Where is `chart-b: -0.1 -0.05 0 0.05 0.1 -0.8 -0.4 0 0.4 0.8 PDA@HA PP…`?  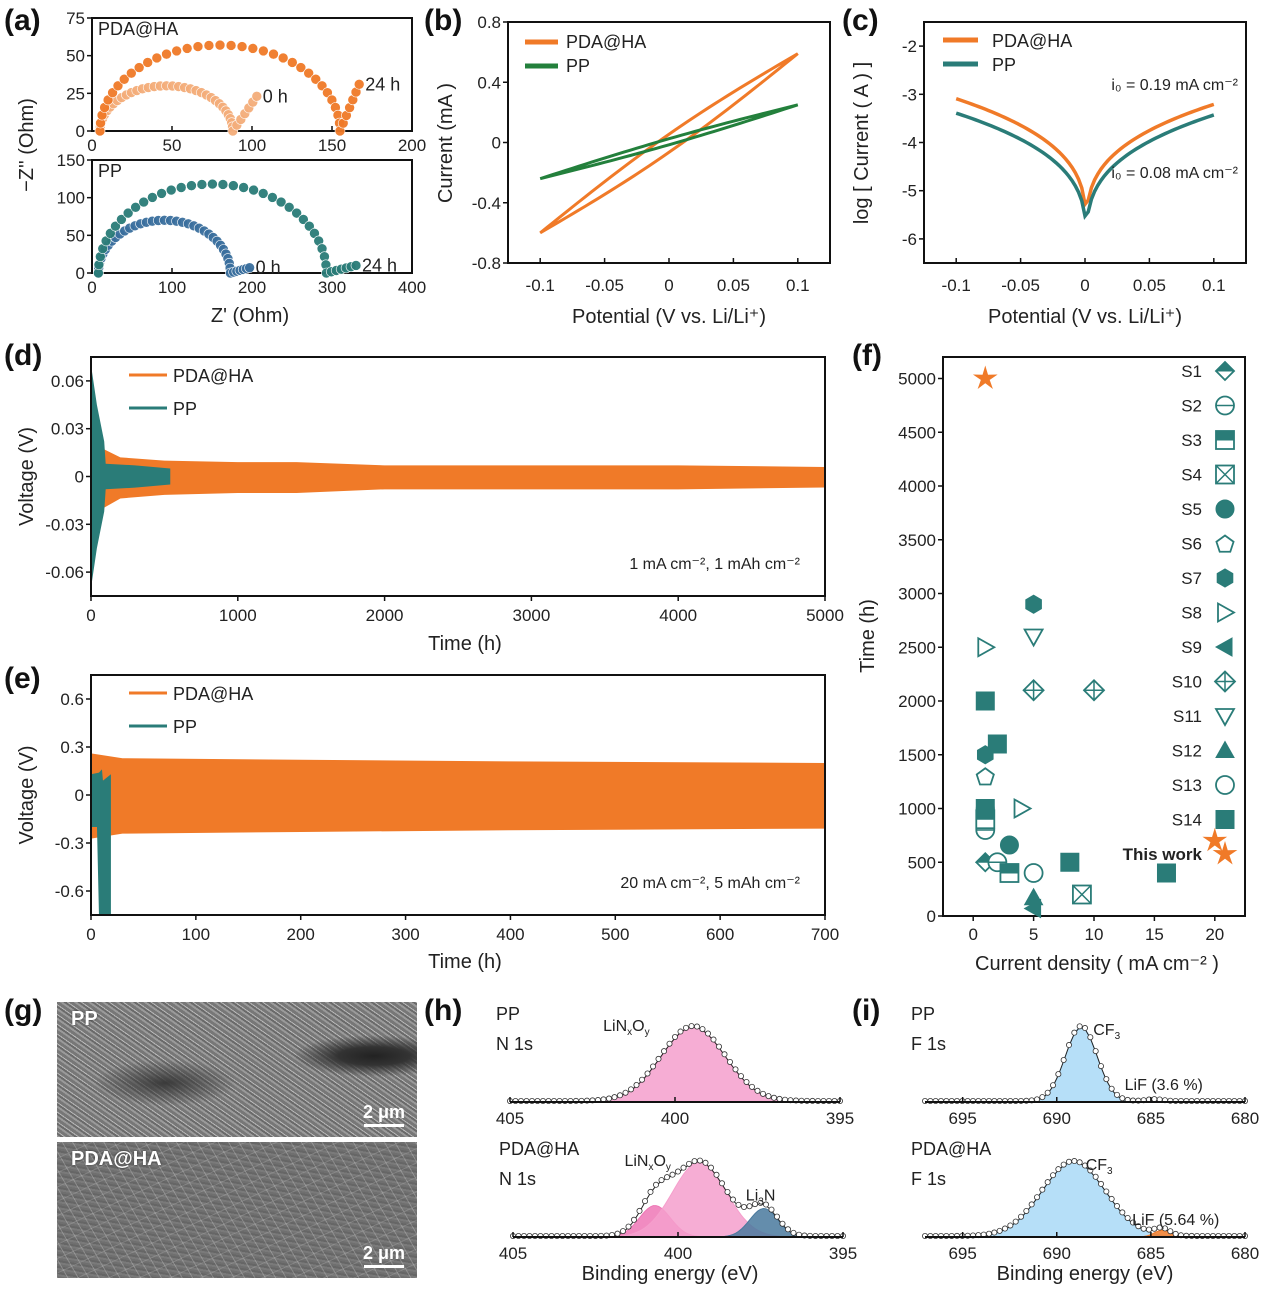 chart-b: -0.1 -0.05 0 0.05 0.1 -0.8 -0.4 0 0.4 0.8 PDA@HA PP… is located at coordinates (633, 170).